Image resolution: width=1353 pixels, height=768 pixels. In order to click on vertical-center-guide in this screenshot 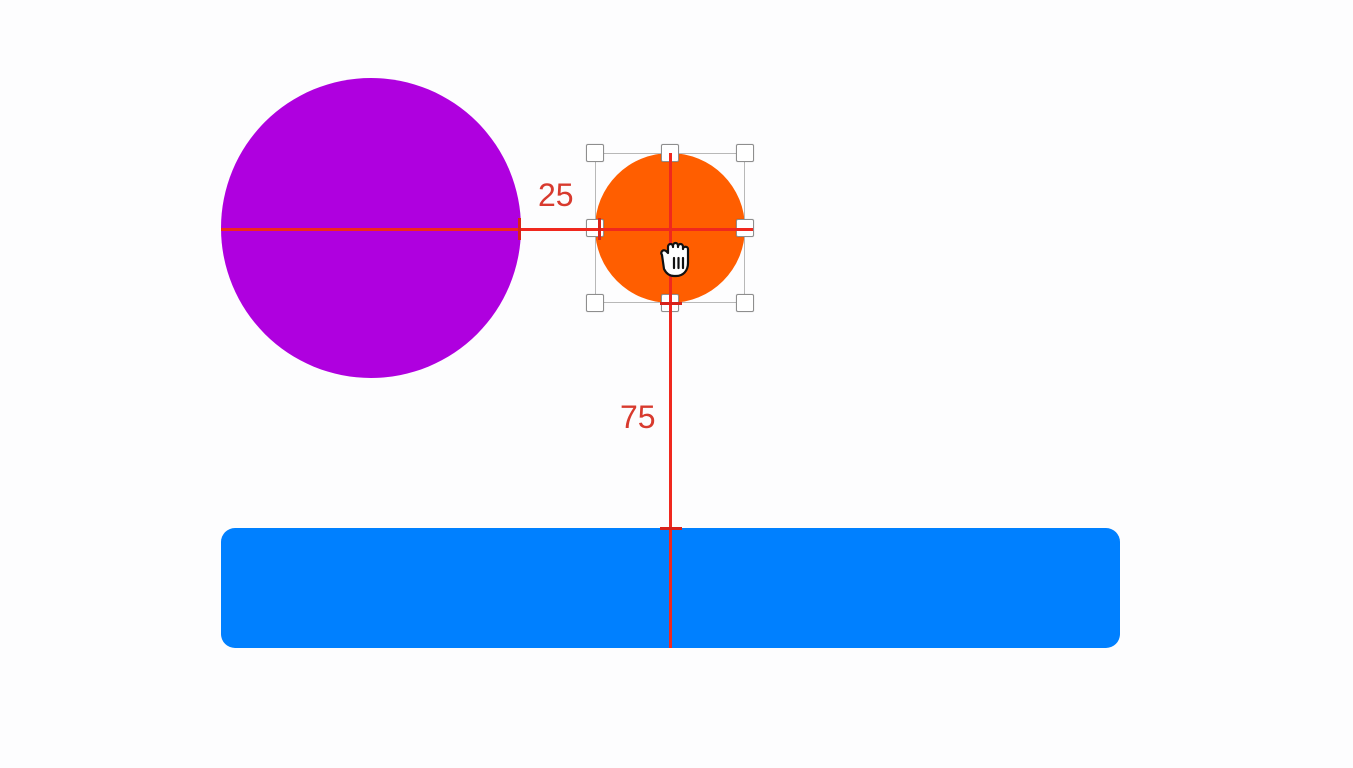, I will do `click(670, 228)`.